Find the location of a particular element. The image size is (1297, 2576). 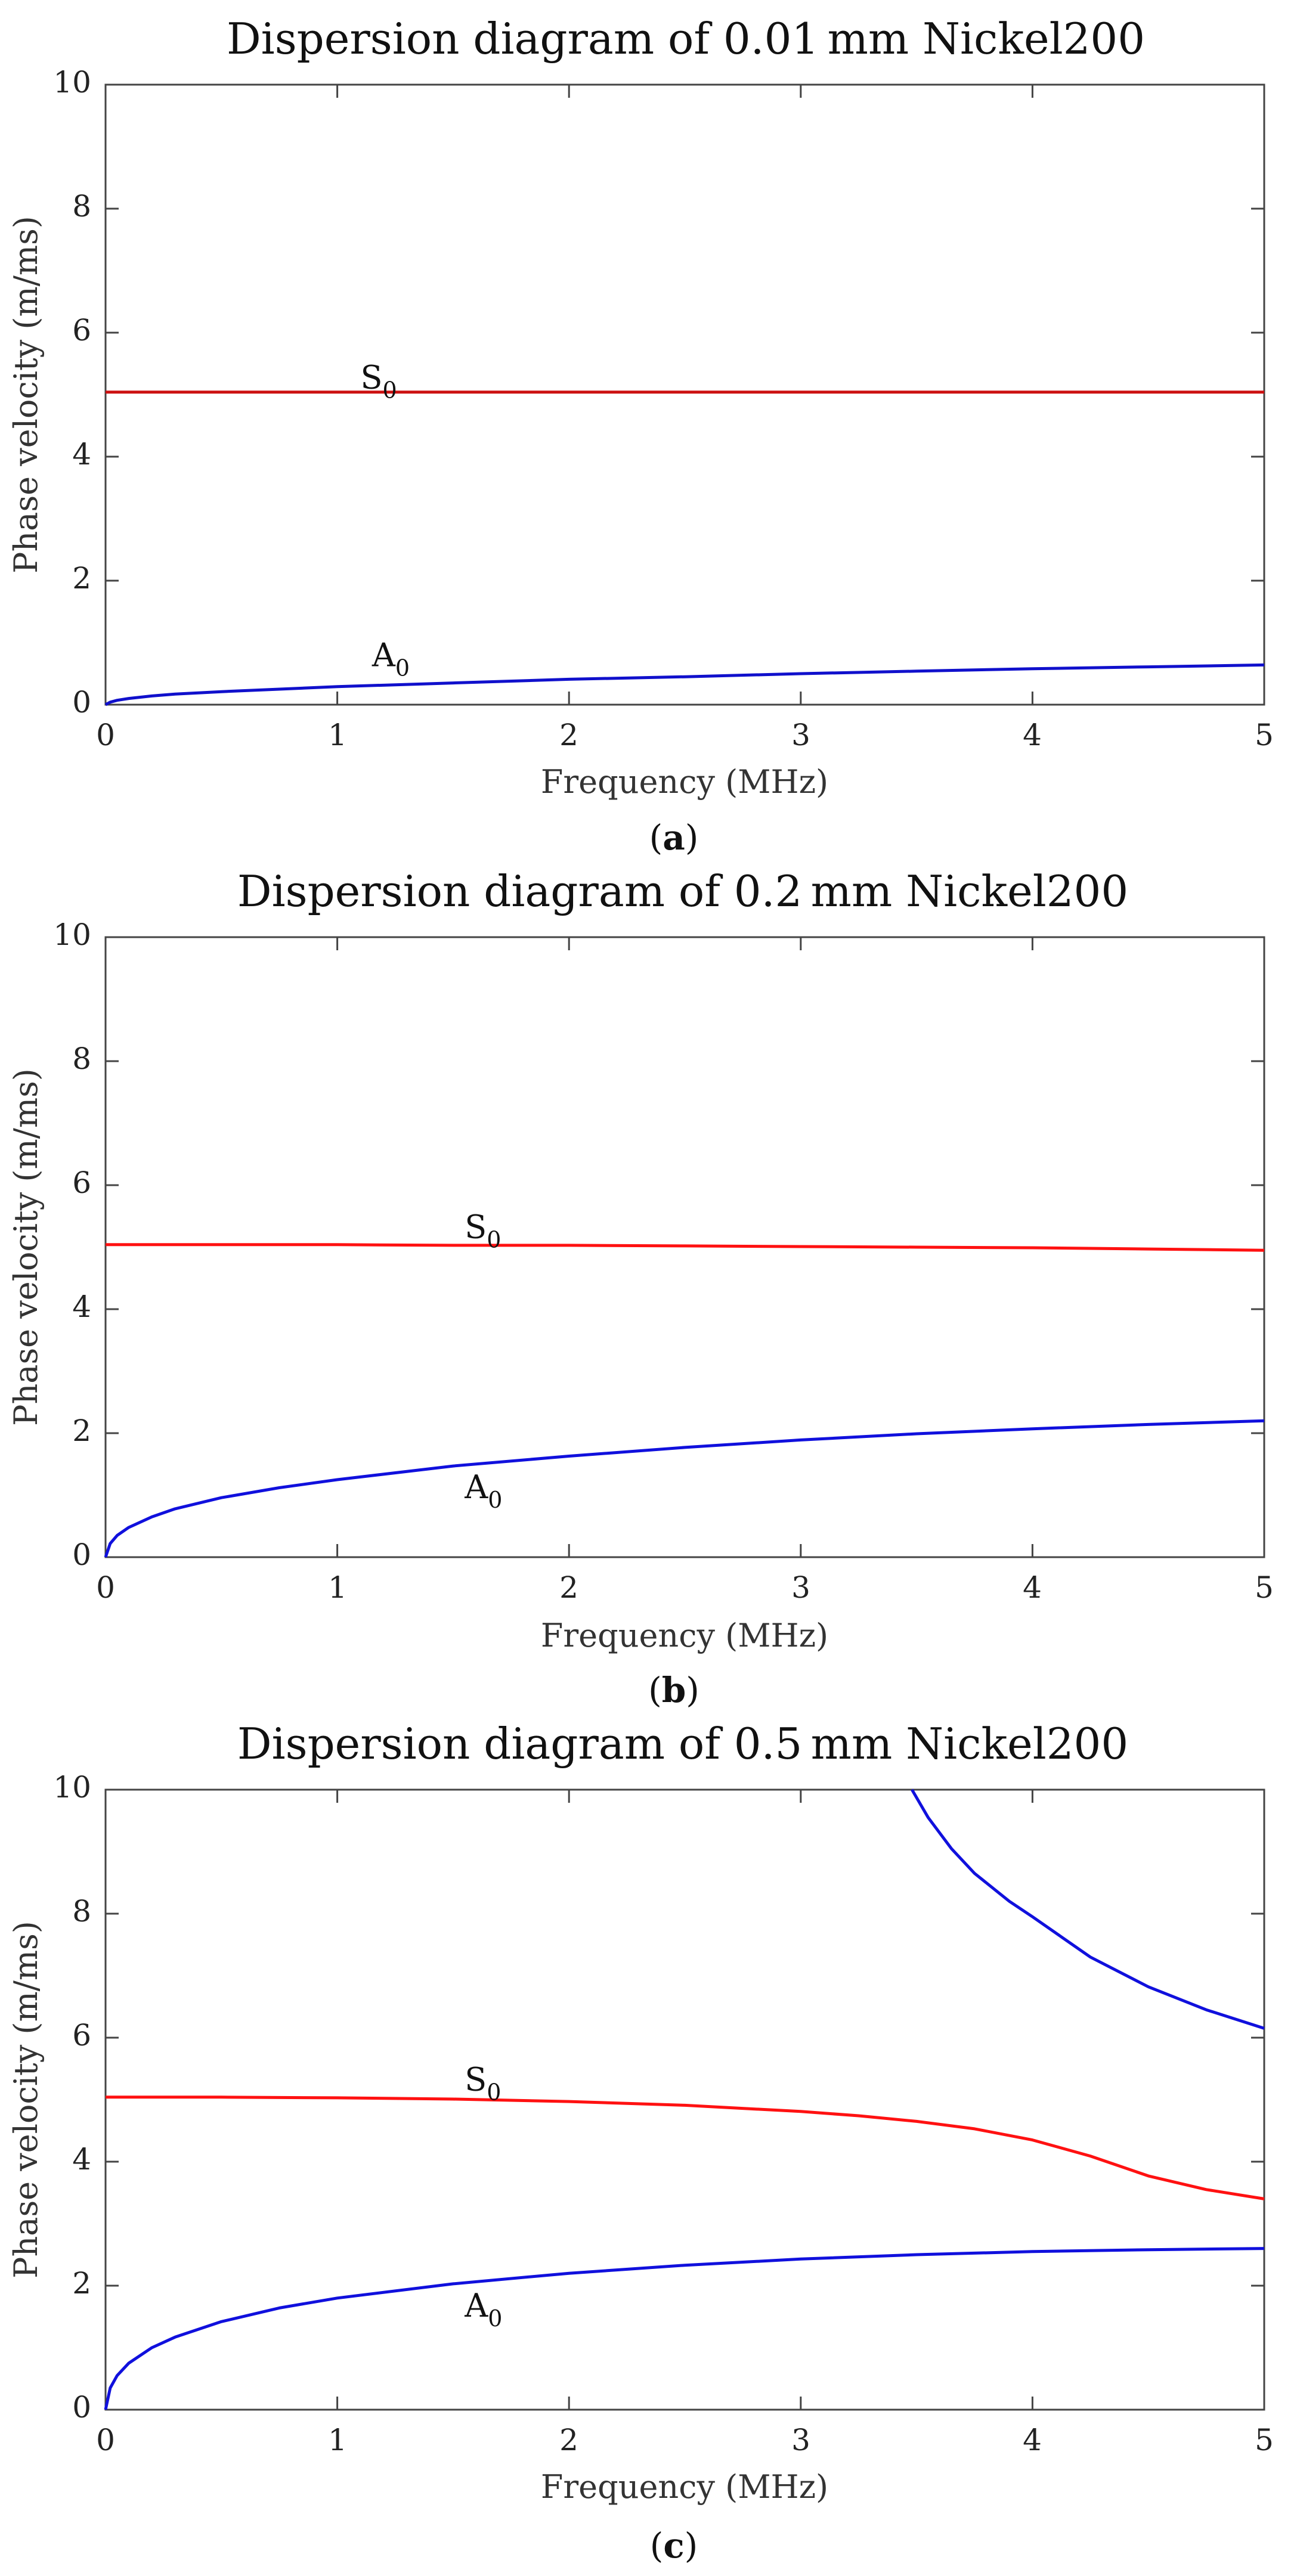

panel-c-label-s0: S0 is located at coordinates (483, 2082).